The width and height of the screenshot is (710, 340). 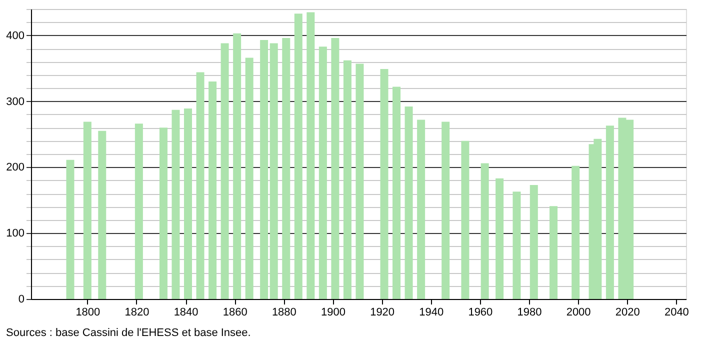 I want to click on x-tick-label: 1900, so click(x=333, y=312).